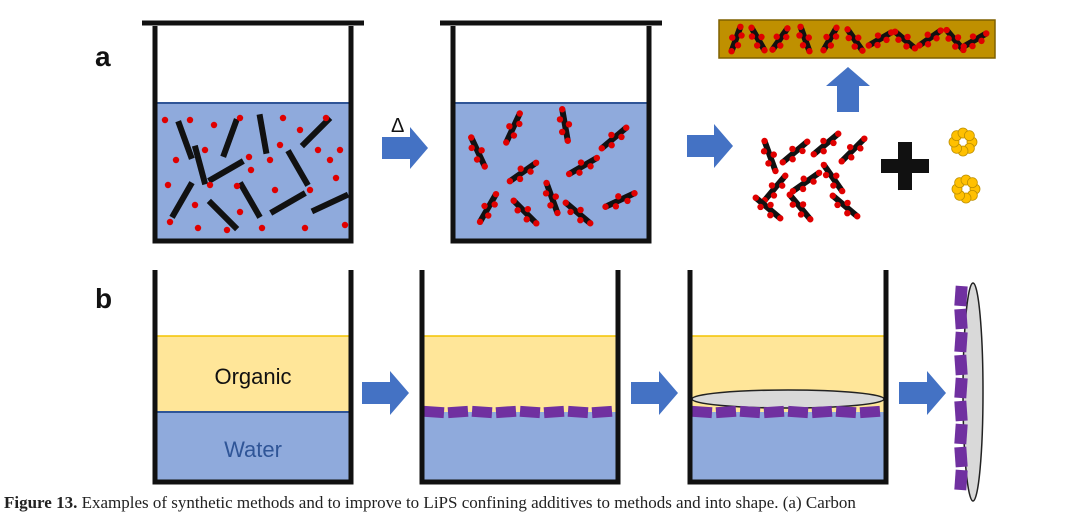 The image size is (1088, 517). Describe the element at coordinates (253, 447) in the screenshot. I see `water-layer-b1` at that location.